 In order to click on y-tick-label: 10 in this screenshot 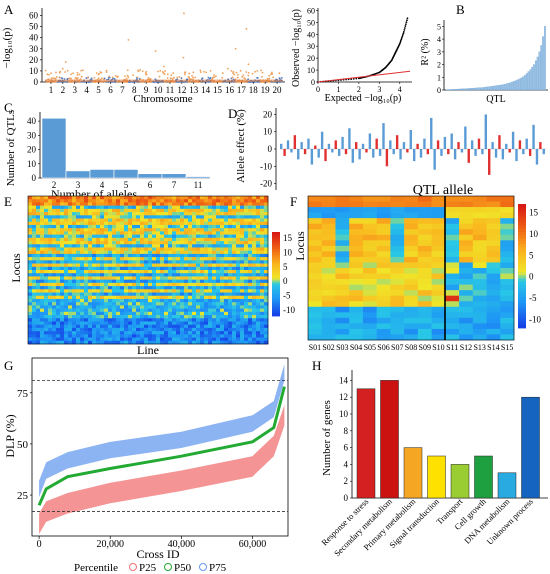, I will do `click(34, 71)`.